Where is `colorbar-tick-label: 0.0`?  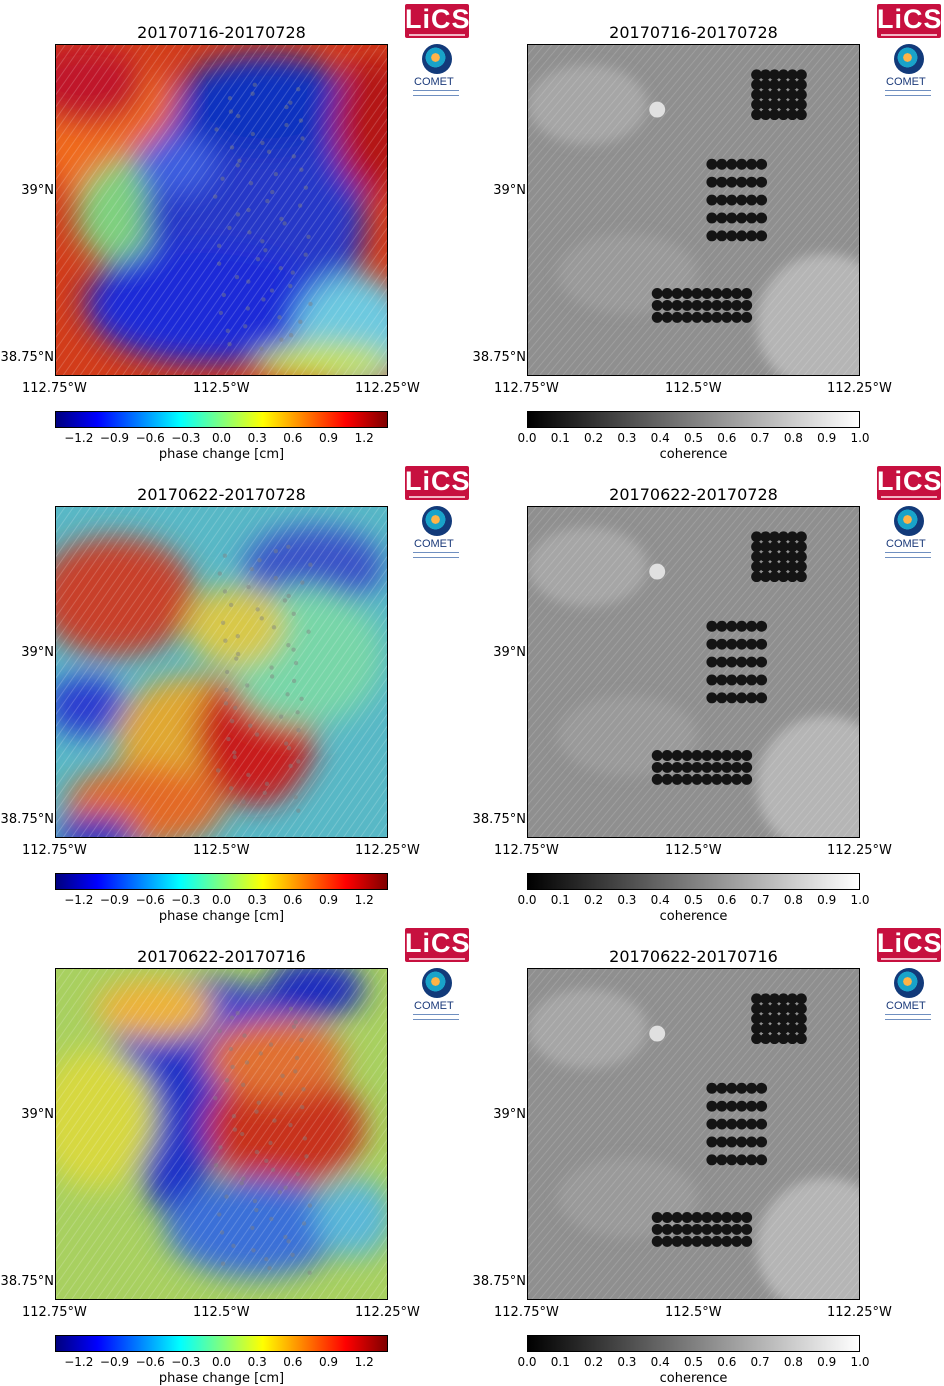
colorbar-tick-label: 0.0 is located at coordinates (221, 900).